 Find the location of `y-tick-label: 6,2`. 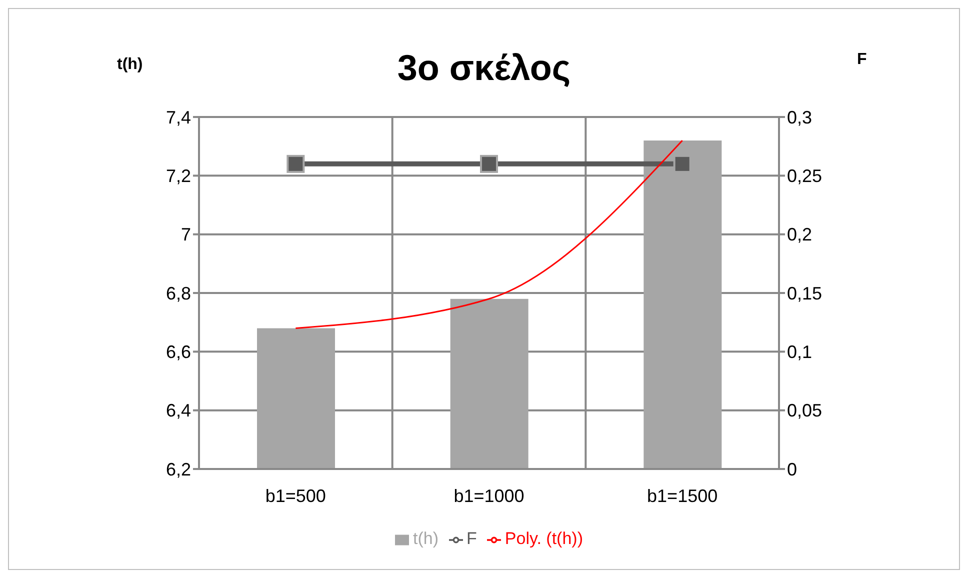

y-tick-label: 6,2 is located at coordinates (178, 469).